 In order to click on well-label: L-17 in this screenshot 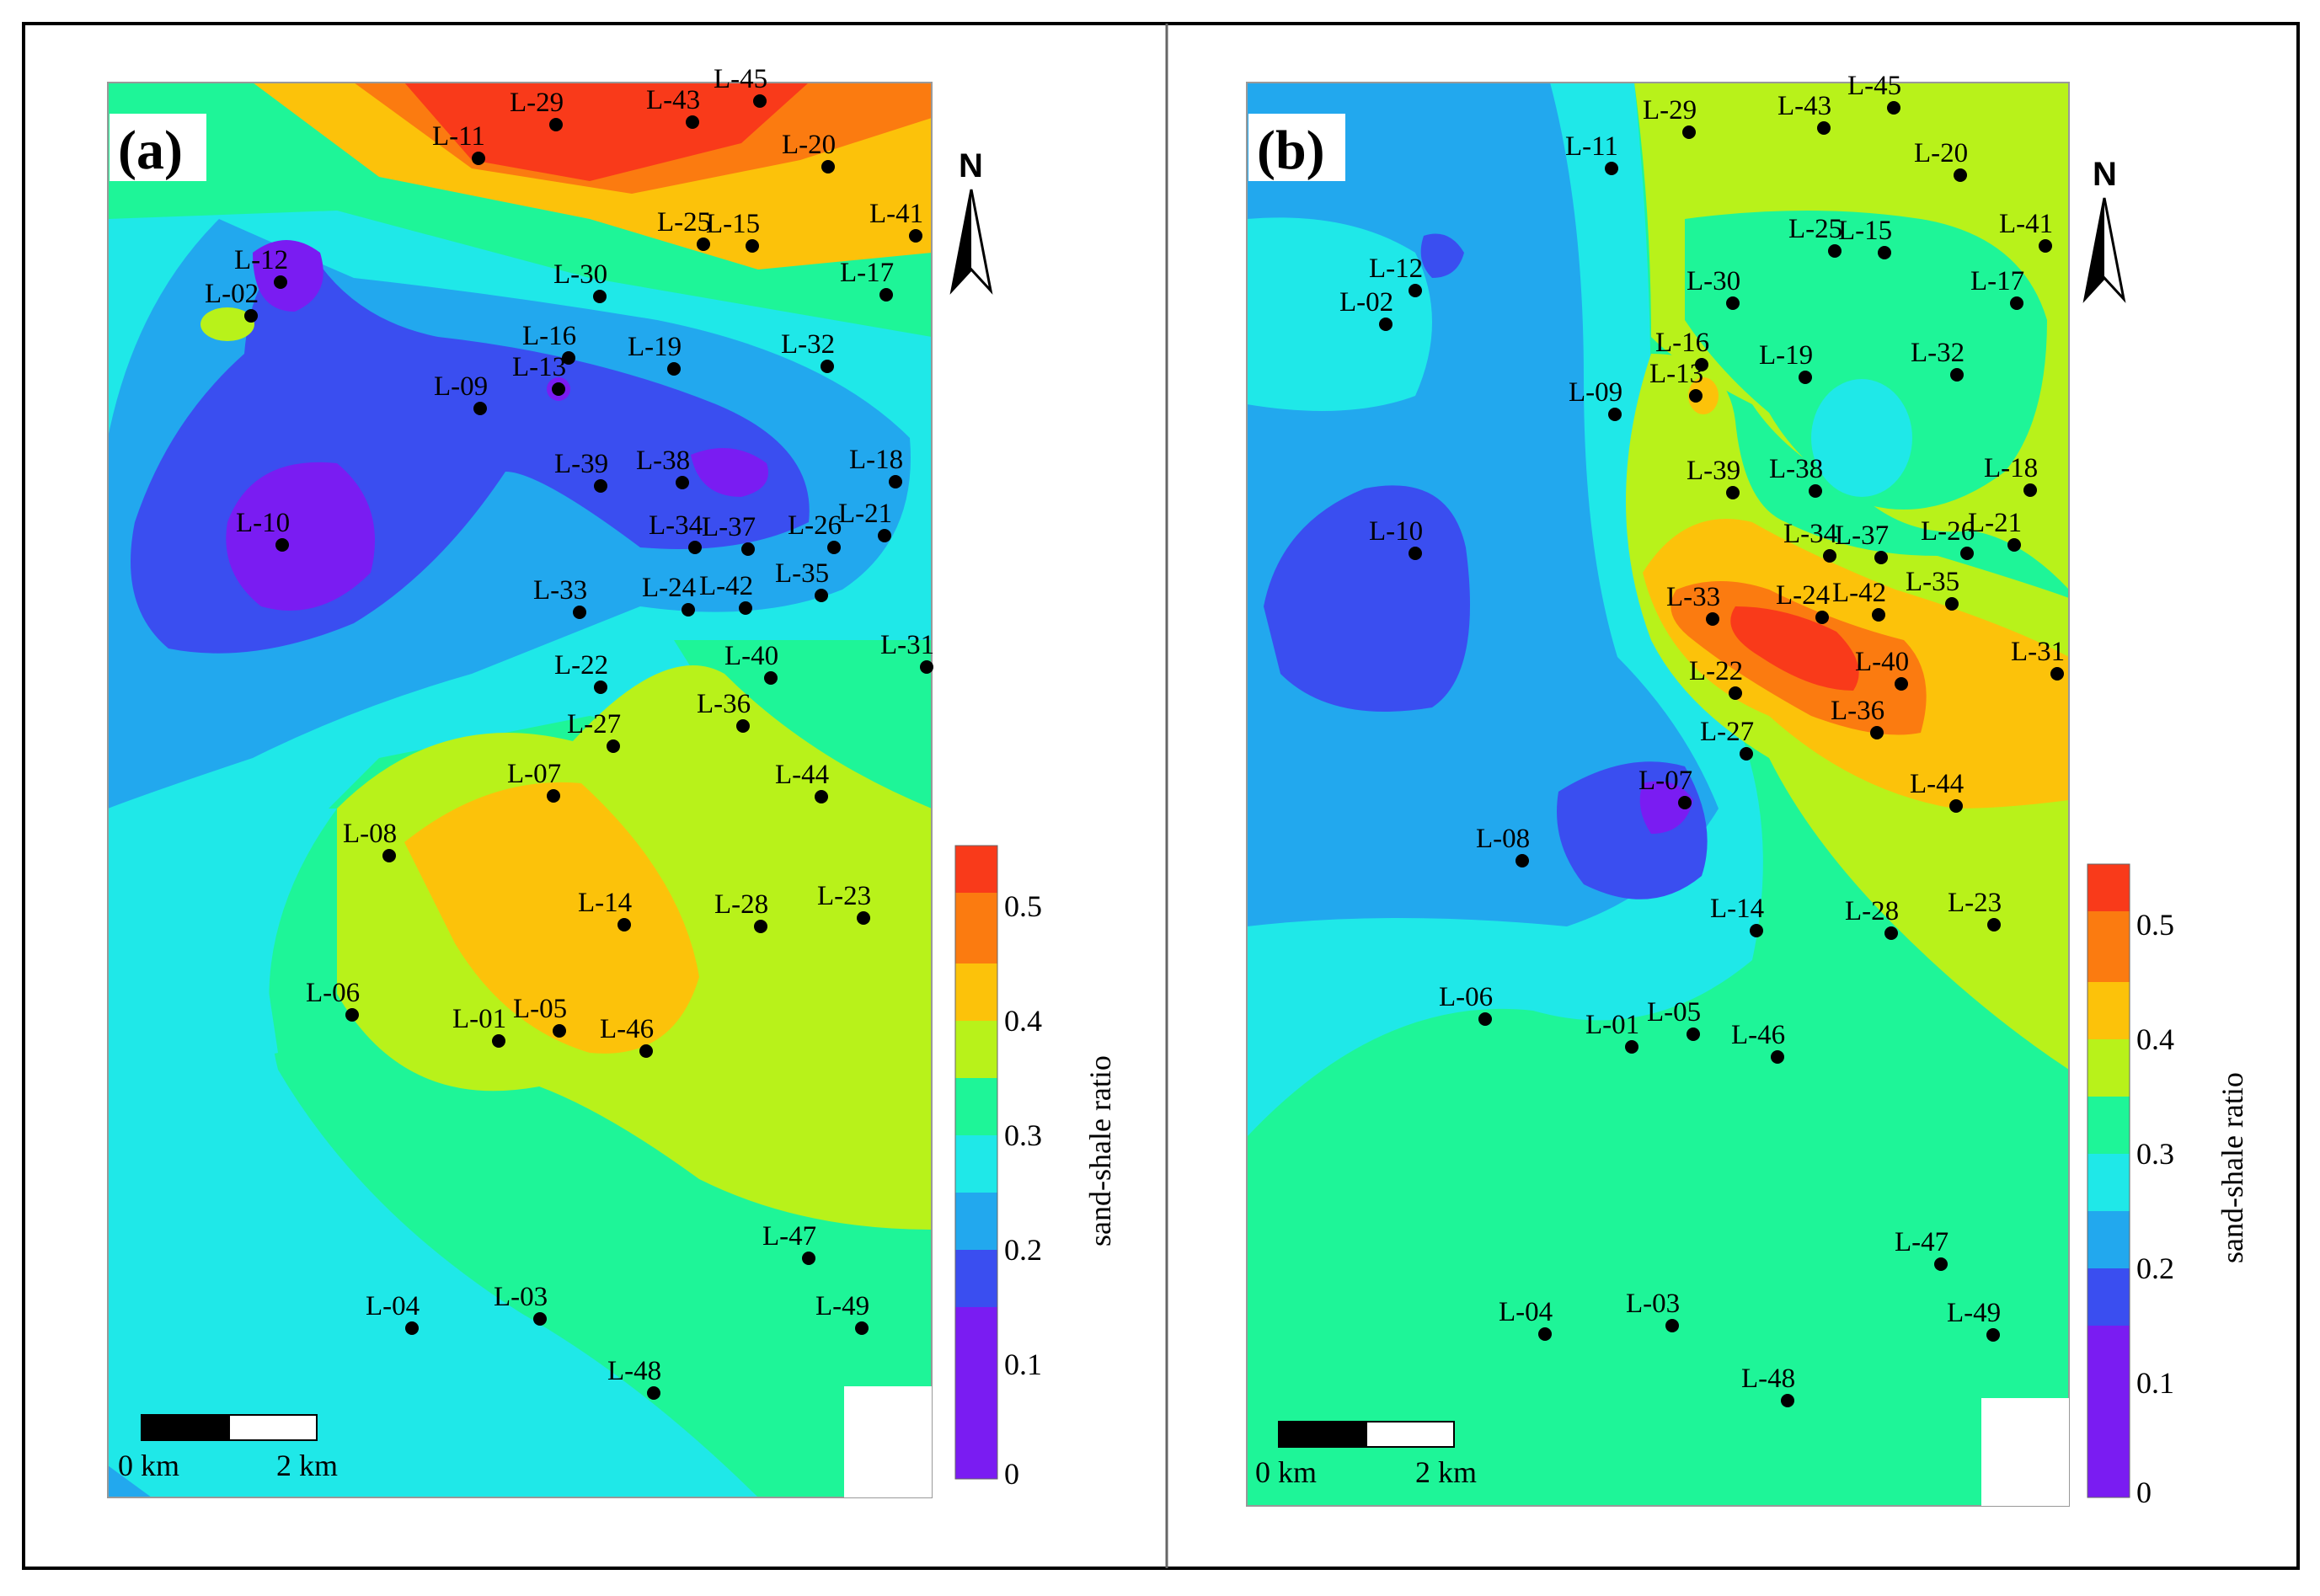, I will do `click(1997, 281)`.